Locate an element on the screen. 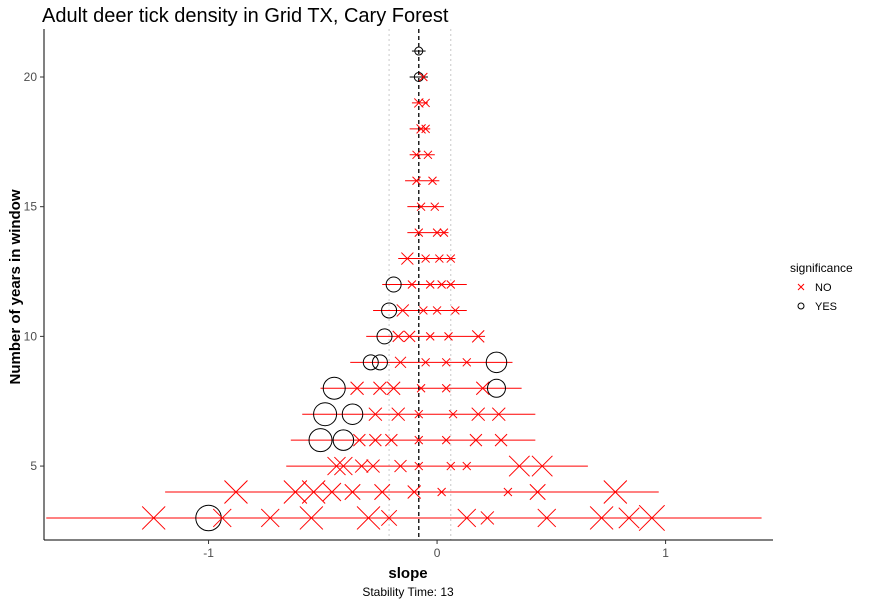 The image size is (876, 604). chart-caption: Stability Time: 13 is located at coordinates (408, 592).